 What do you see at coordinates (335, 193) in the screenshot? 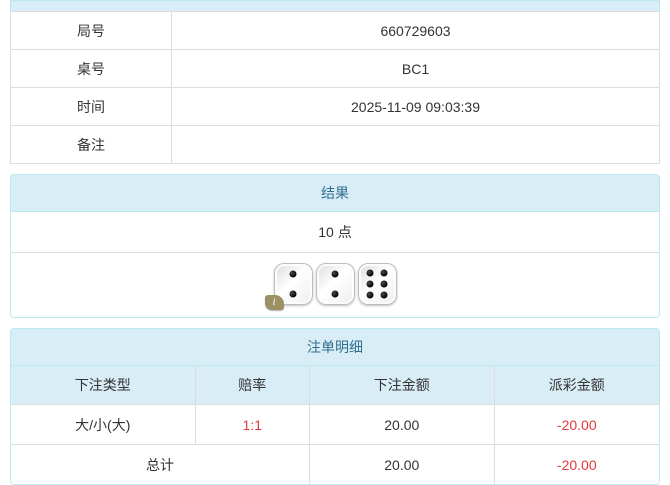
I see `result-panel-title: 结果` at bounding box center [335, 193].